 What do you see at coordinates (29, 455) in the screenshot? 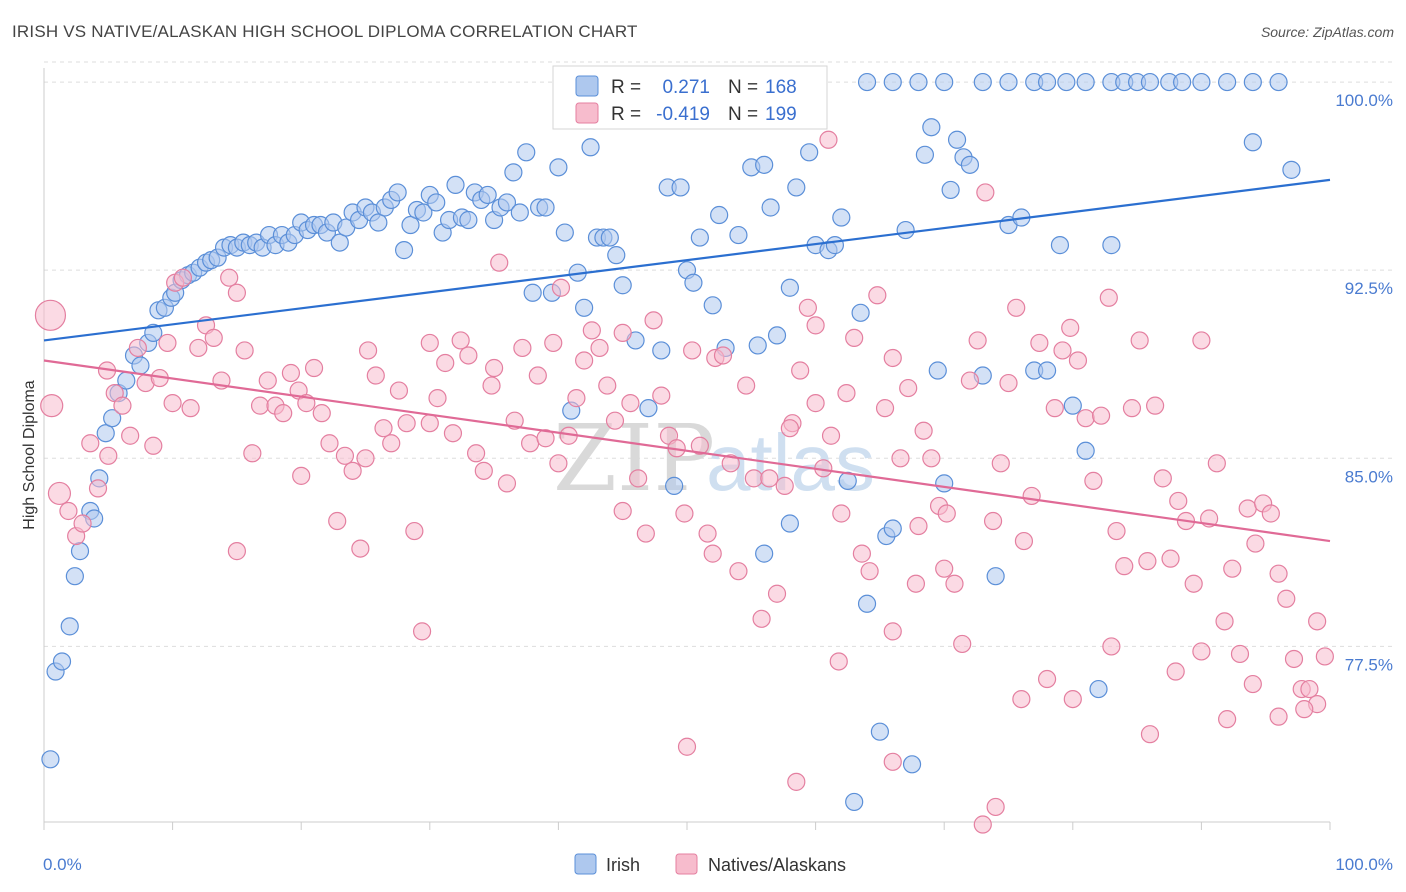
I see `y-axis-title: High School Diploma` at bounding box center [29, 455].